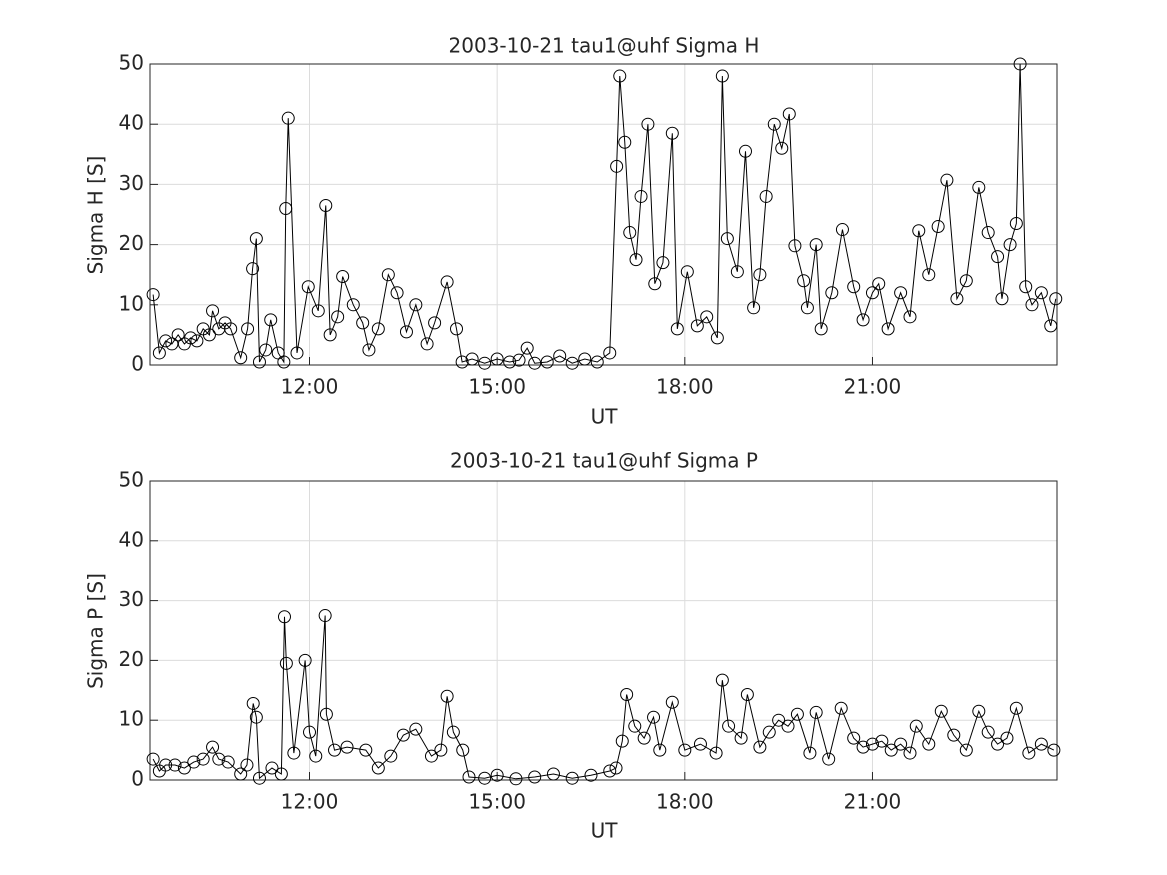 The width and height of the screenshot is (1167, 875). I want to click on y-tick-label: 0, so click(137, 364).